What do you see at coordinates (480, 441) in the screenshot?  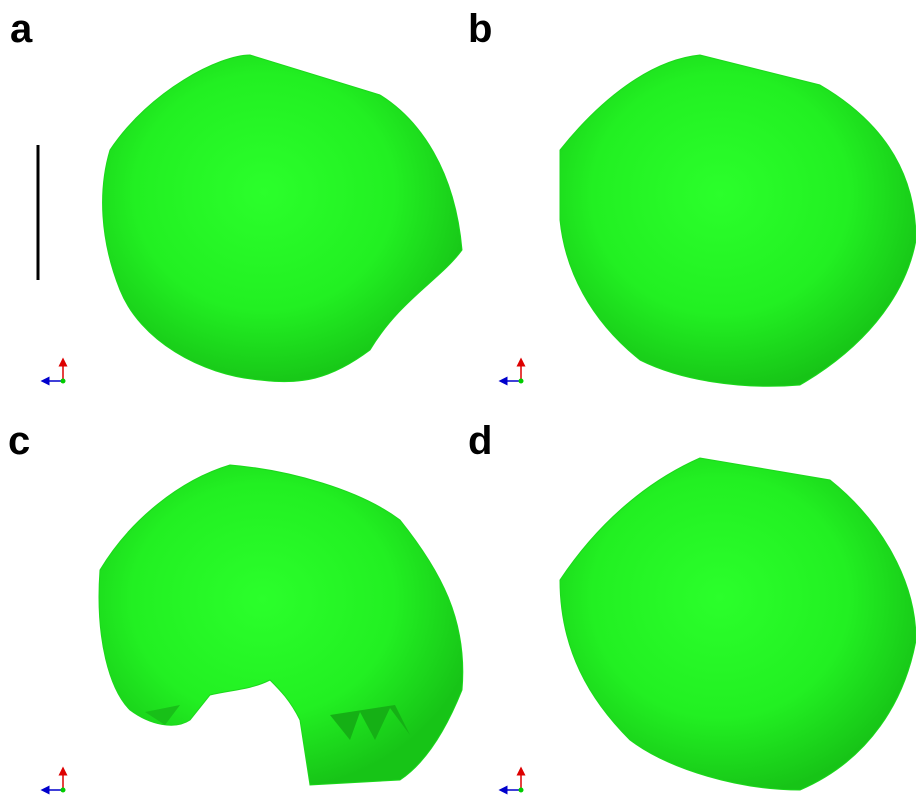 I see `panel-label: d` at bounding box center [480, 441].